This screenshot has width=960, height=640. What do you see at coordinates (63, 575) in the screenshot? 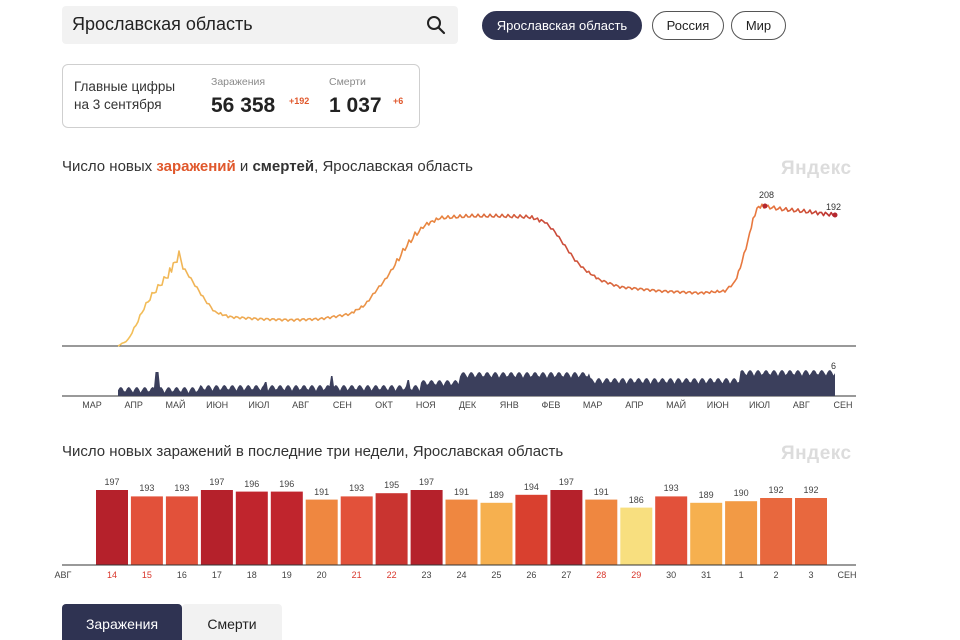
I see `bar-axis-left-label: АВГ` at bounding box center [63, 575].